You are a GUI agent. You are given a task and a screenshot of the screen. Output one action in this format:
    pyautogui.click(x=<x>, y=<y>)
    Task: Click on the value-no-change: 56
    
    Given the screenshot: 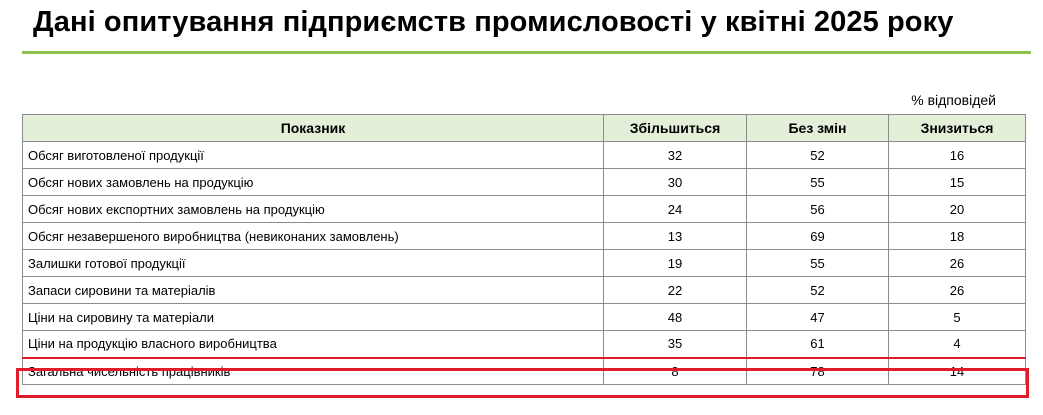 What is the action you would take?
    pyautogui.click(x=817, y=209)
    